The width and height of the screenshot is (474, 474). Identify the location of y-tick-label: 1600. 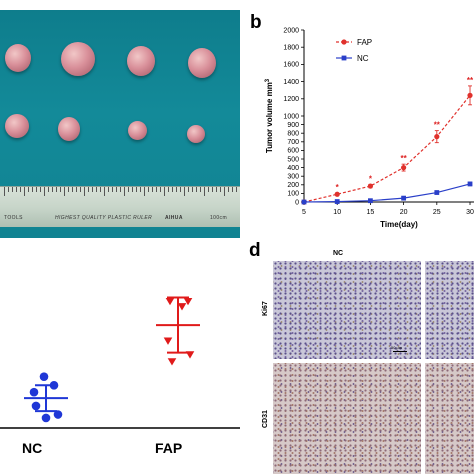
(291, 65).